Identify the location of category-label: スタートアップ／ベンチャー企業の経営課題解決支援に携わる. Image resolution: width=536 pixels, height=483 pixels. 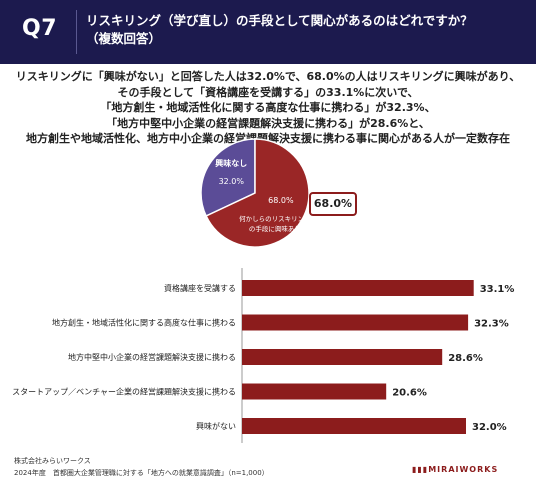
(124, 392).